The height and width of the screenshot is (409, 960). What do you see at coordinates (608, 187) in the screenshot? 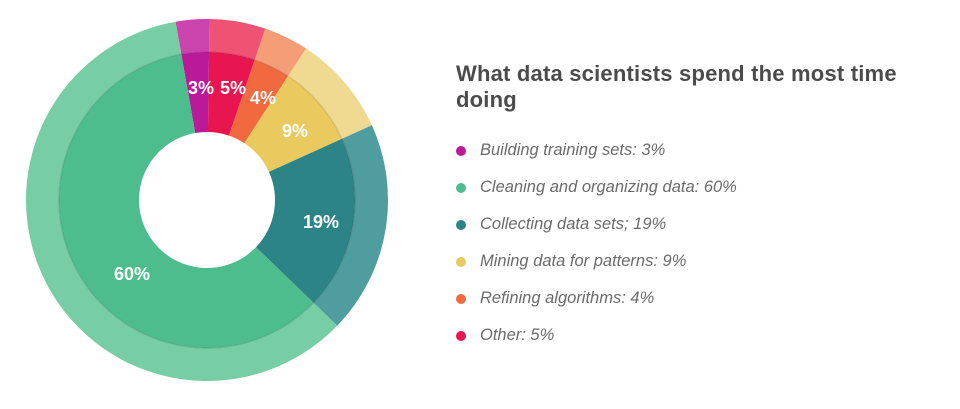
I see `legend-item-label: Cleaning and organizing data: 60%` at bounding box center [608, 187].